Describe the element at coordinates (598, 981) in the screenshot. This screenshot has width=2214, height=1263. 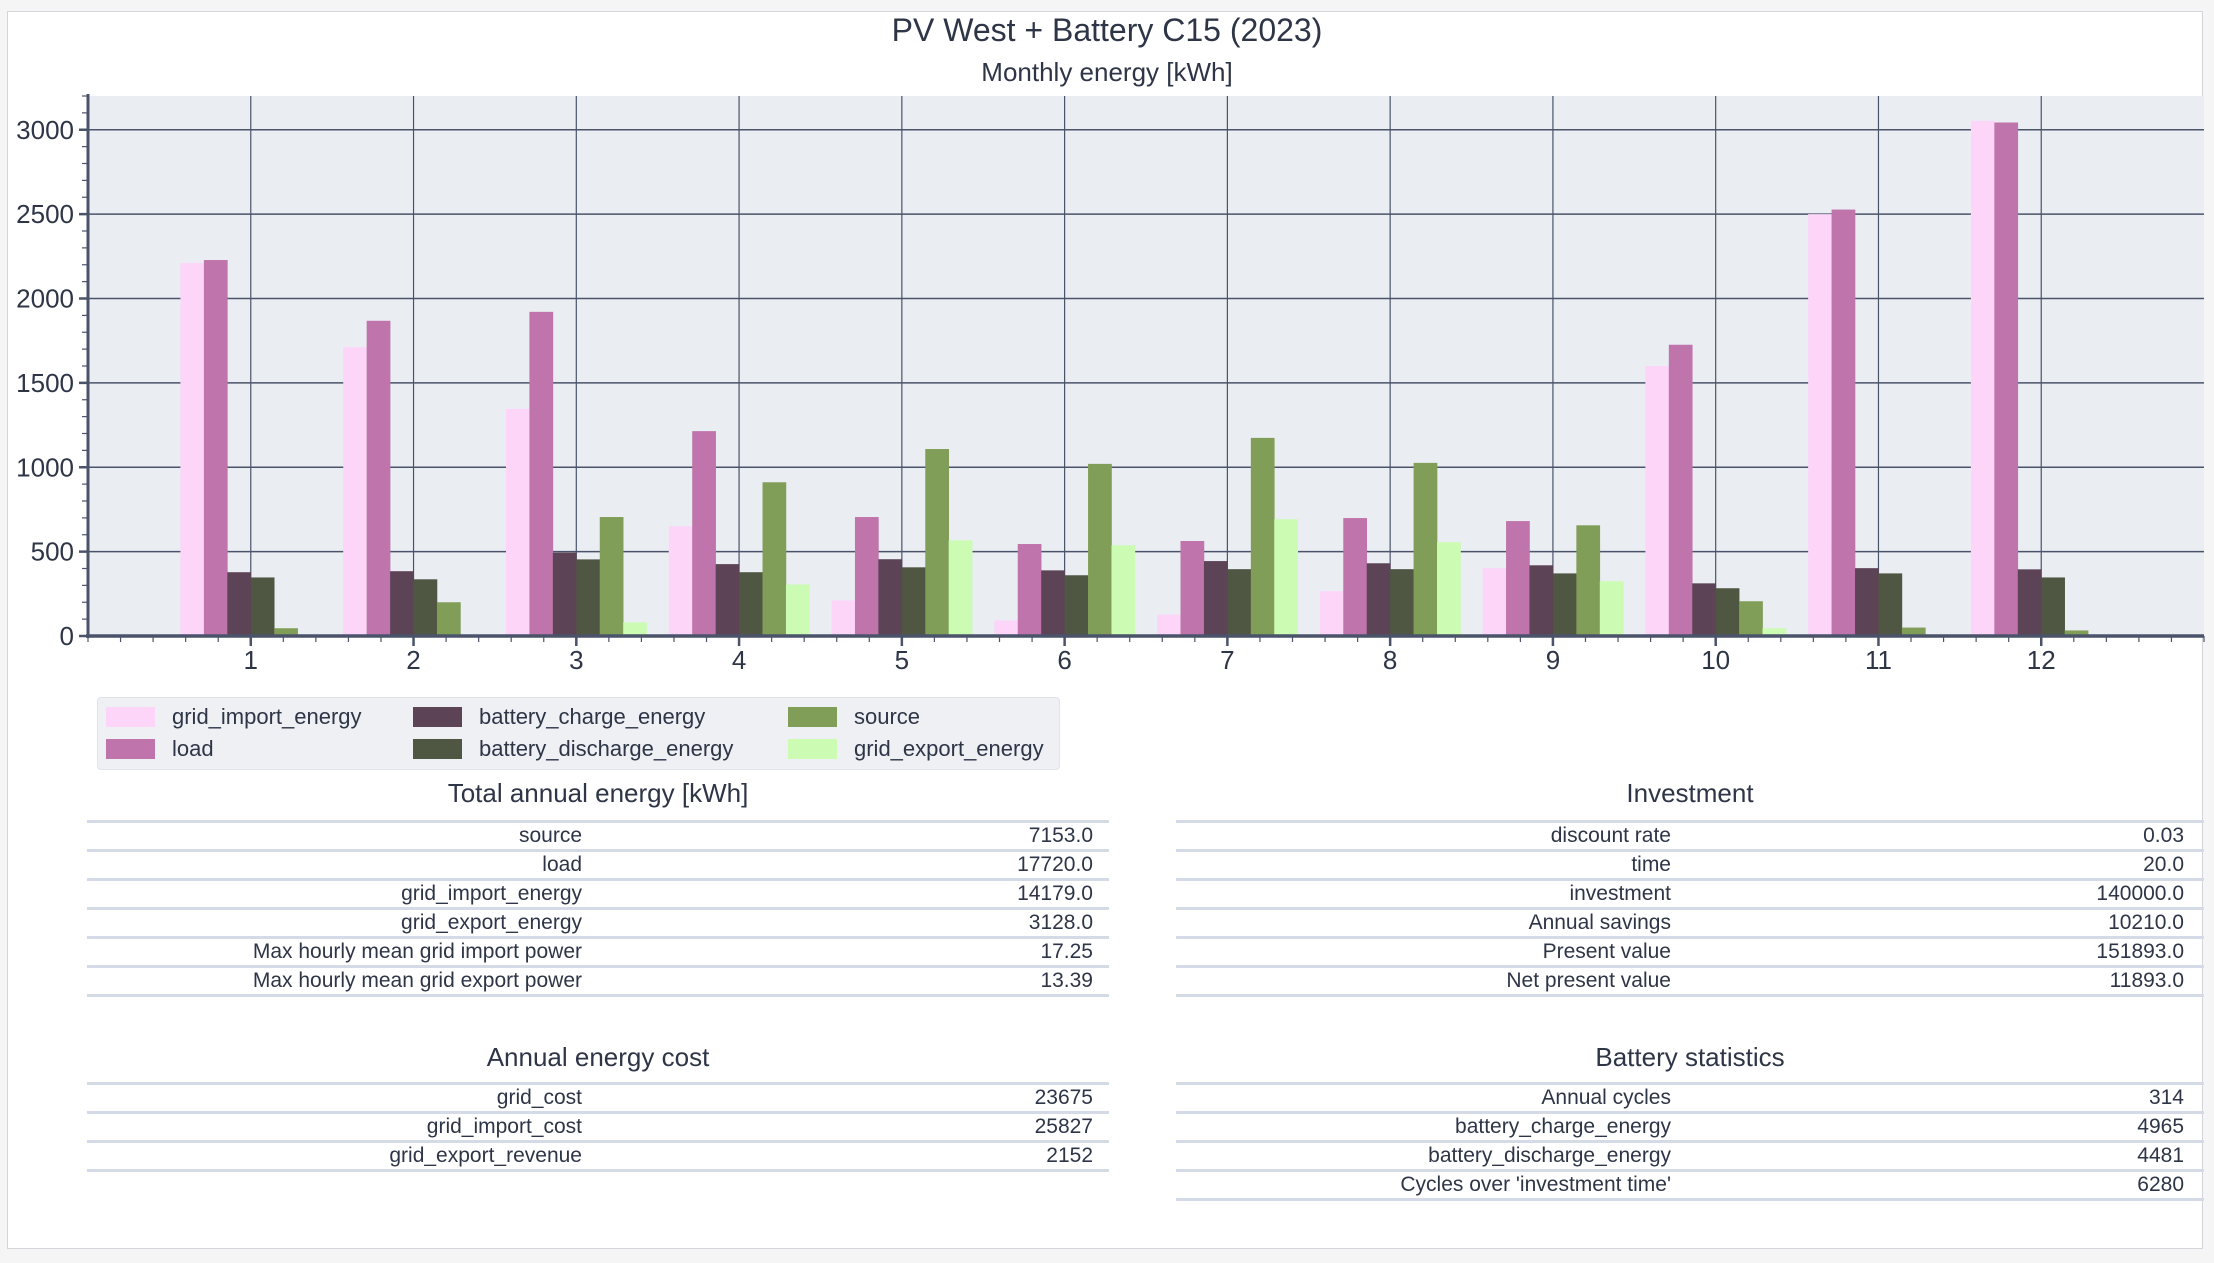
I see `table-row: Max hourly mean grid export power 13.39` at that location.